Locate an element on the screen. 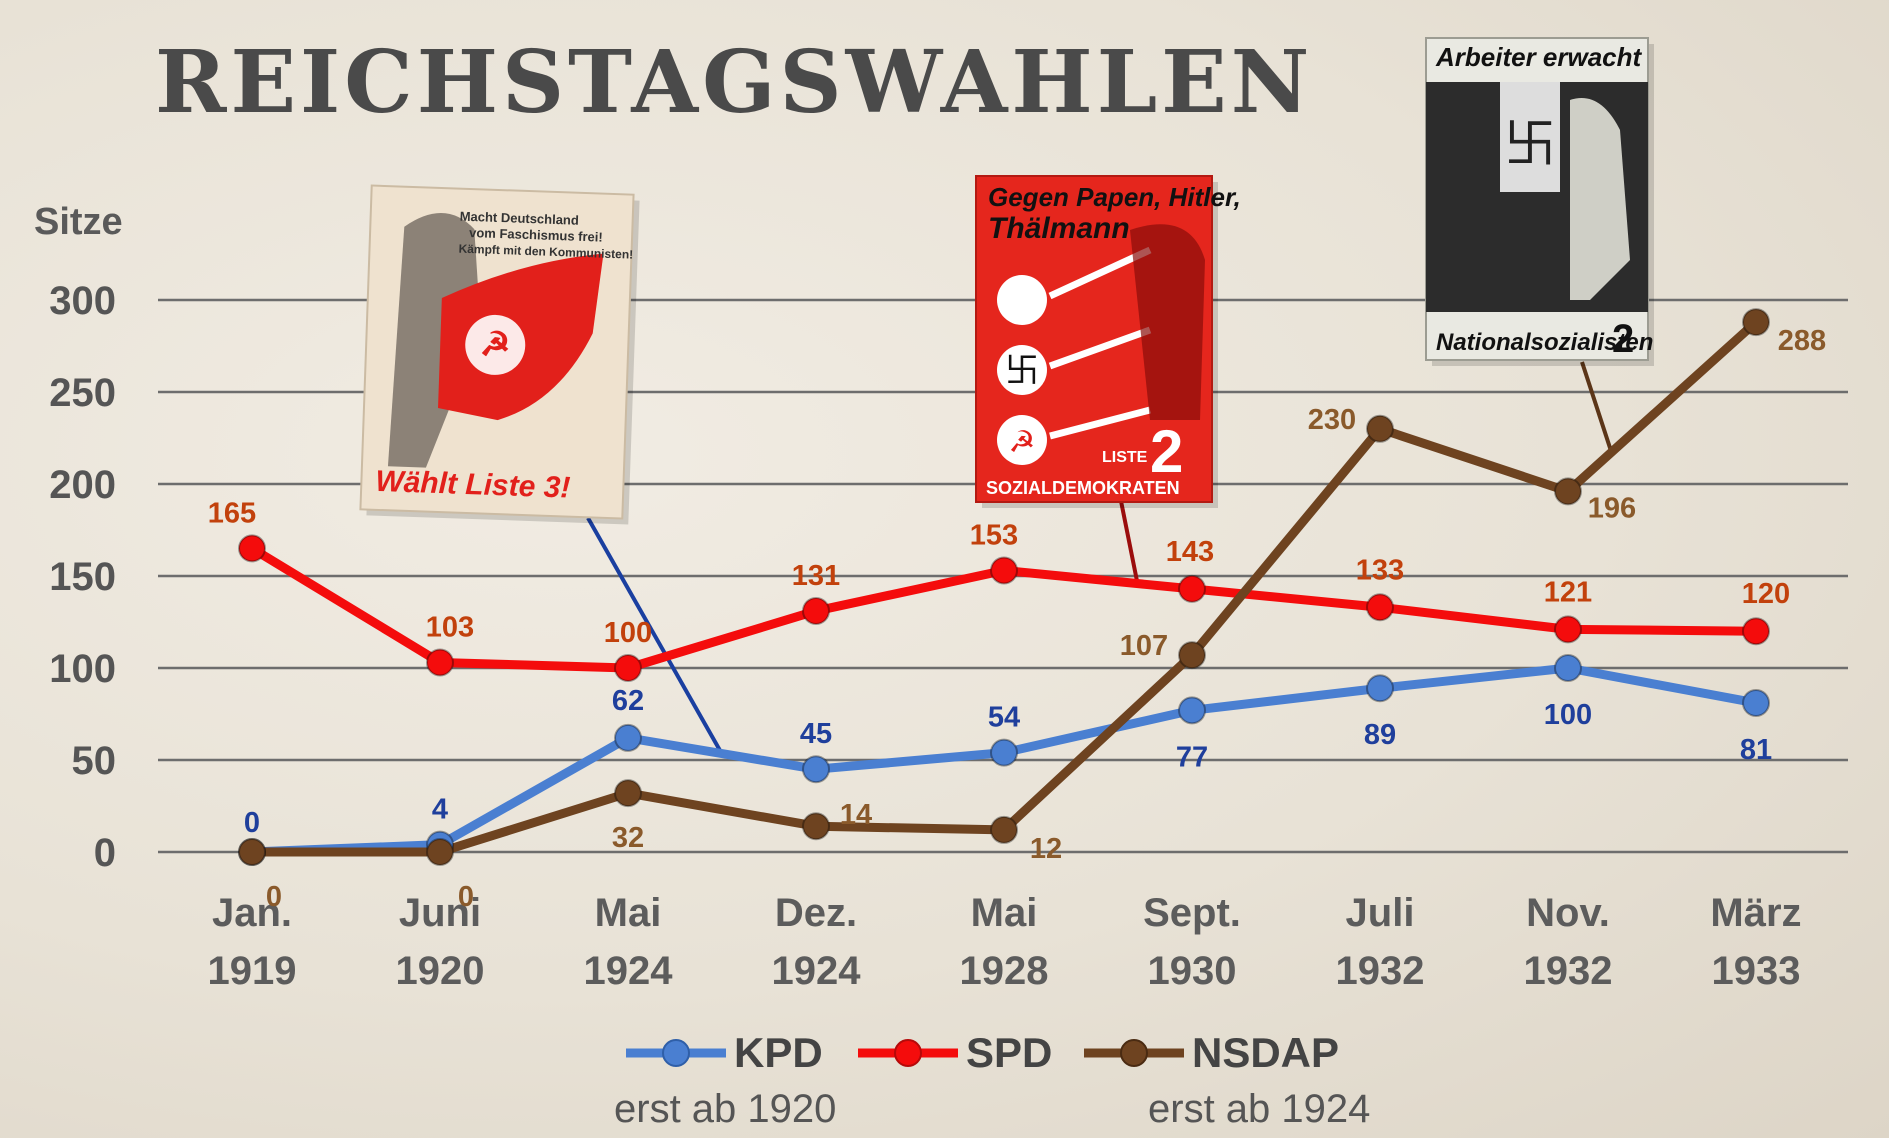 The height and width of the screenshot is (1138, 1889). x-tick-label: 1928 is located at coordinates (1004, 971).